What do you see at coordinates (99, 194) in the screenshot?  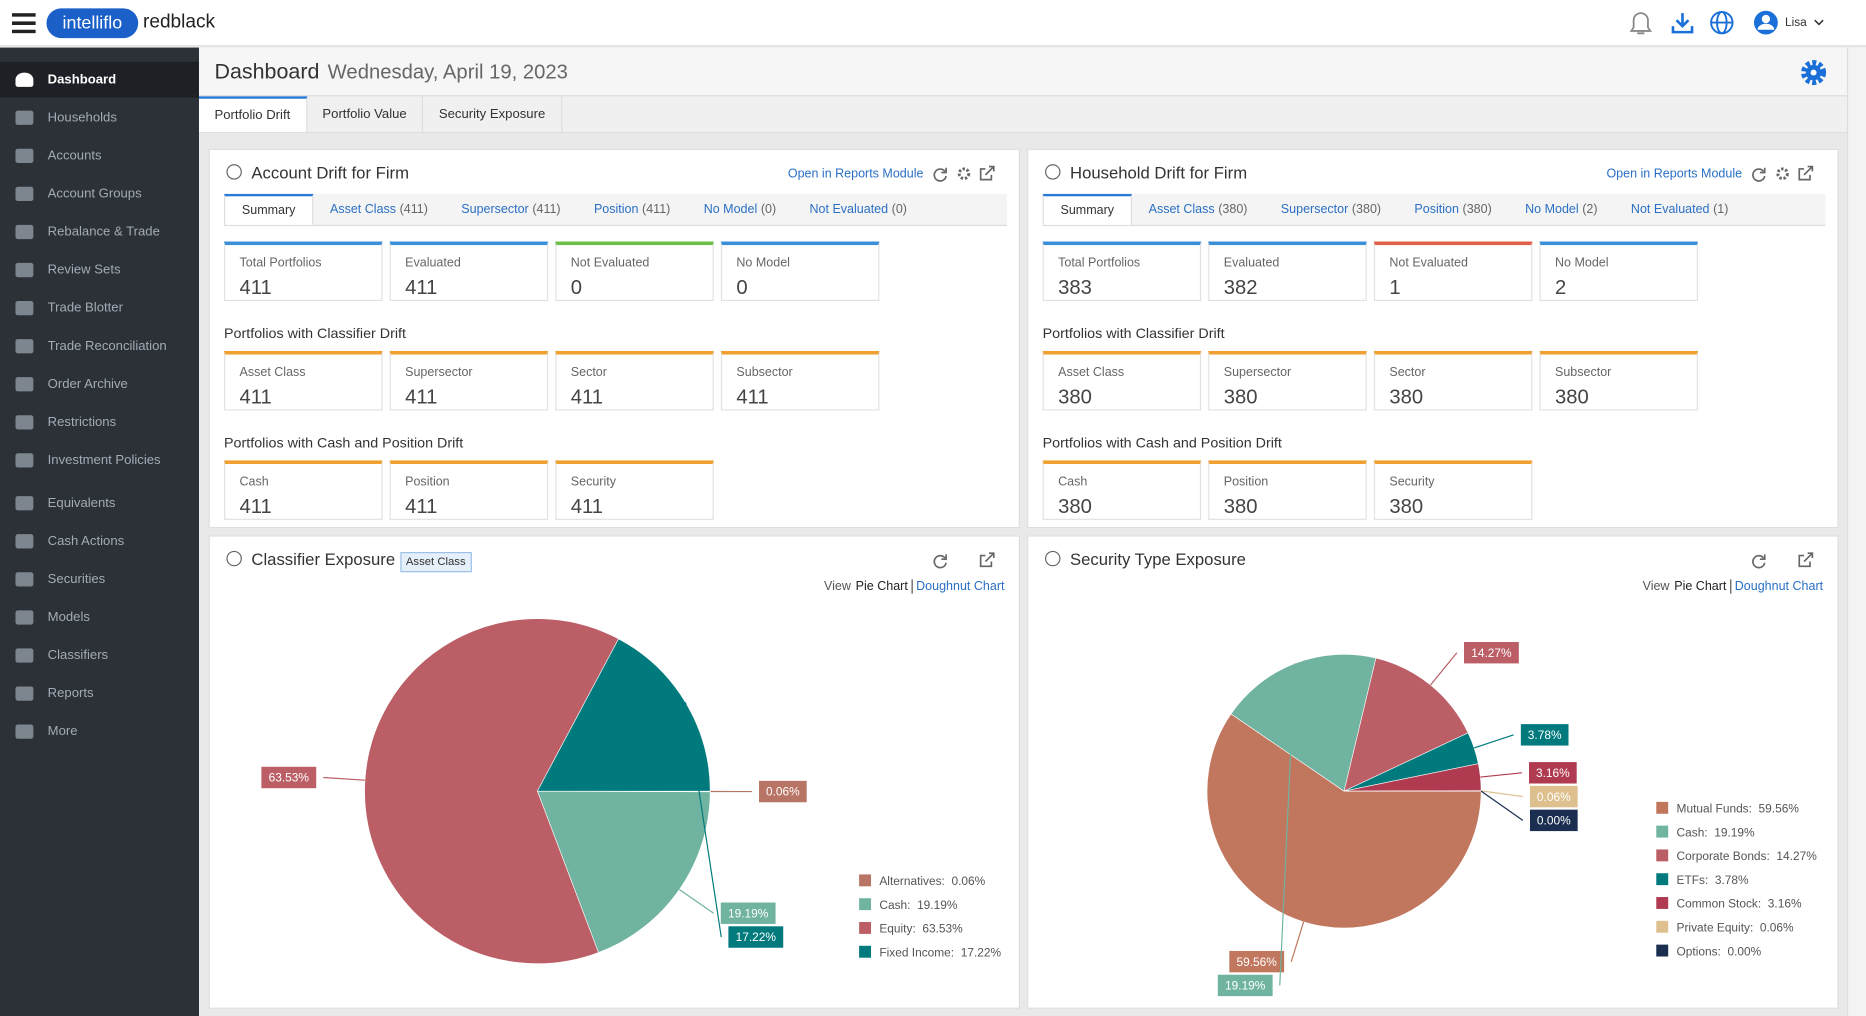 I see `sidebar-item: Account Groups` at bounding box center [99, 194].